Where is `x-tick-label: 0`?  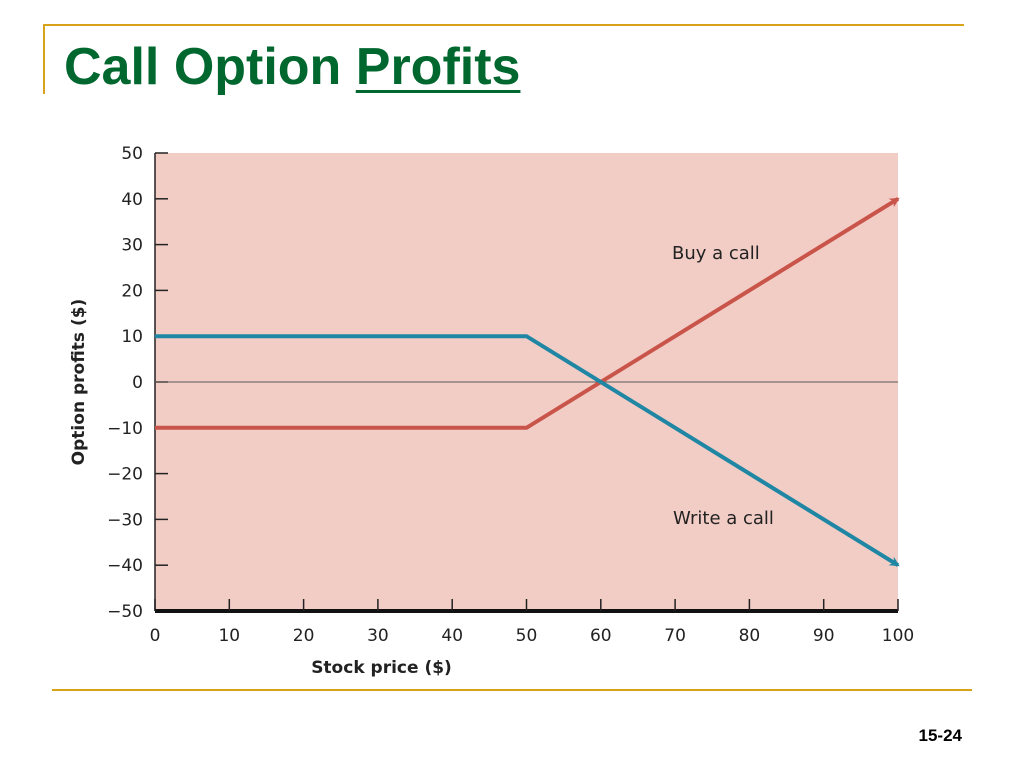 x-tick-label: 0 is located at coordinates (155, 636).